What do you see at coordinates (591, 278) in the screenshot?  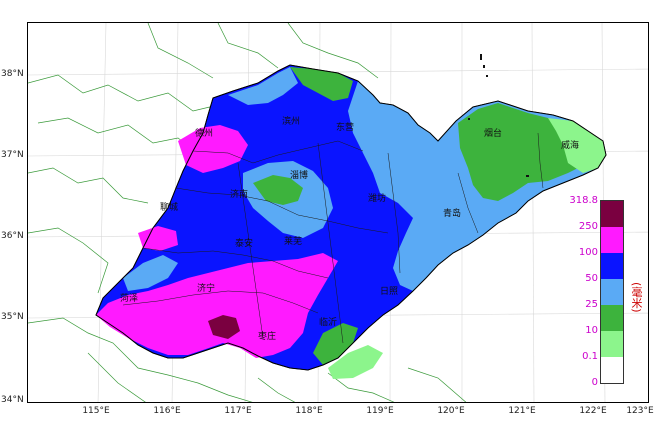 I see `legend-label-50: 50` at bounding box center [591, 278].